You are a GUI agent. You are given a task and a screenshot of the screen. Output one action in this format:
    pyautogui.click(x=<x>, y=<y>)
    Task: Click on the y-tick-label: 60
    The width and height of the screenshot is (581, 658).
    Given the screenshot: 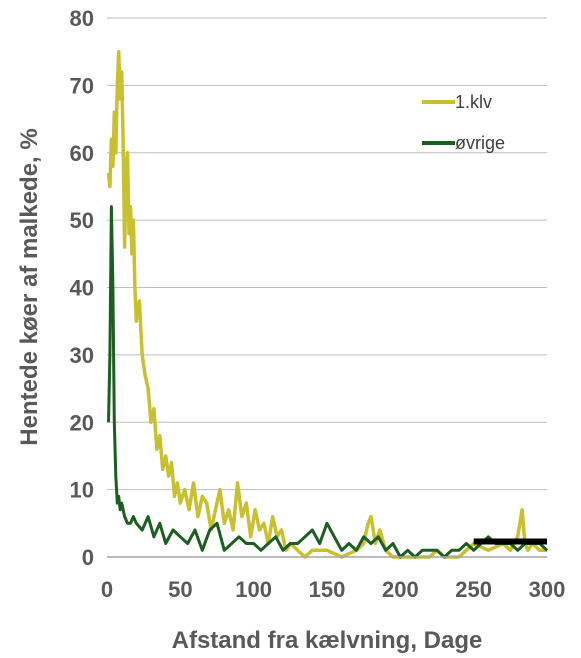 What is the action you would take?
    pyautogui.click(x=82, y=153)
    